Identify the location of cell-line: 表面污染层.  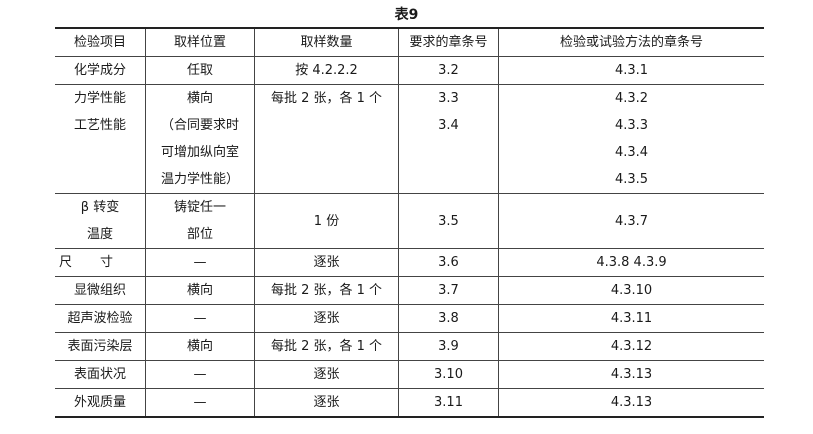
(100, 346).